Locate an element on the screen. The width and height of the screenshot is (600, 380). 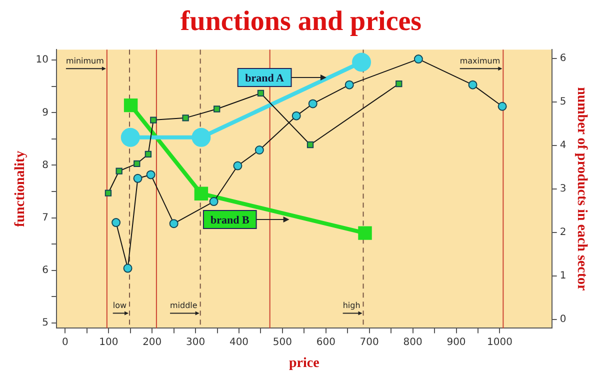
y-axis-title: functionality is located at coordinates (20, 189).